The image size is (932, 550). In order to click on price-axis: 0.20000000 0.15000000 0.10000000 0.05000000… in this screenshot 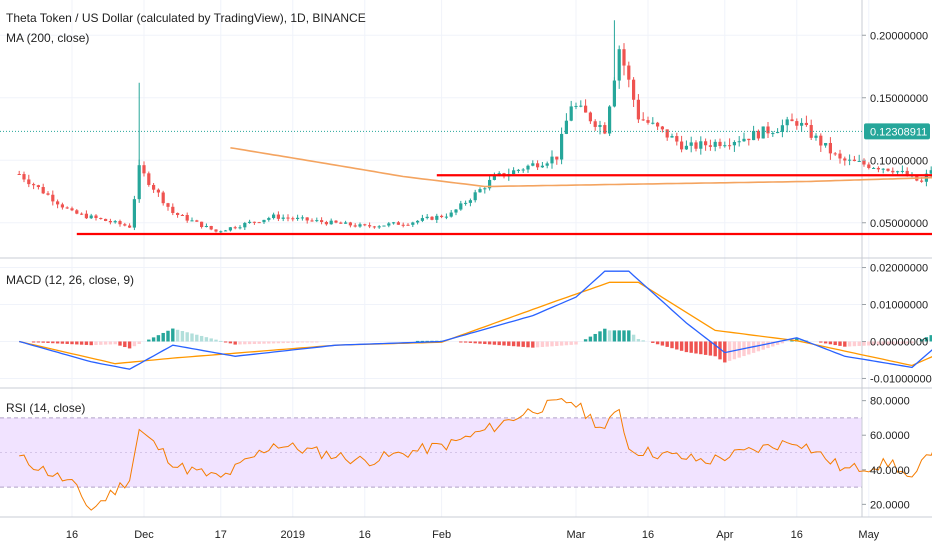, I will do `click(897, 270)`.